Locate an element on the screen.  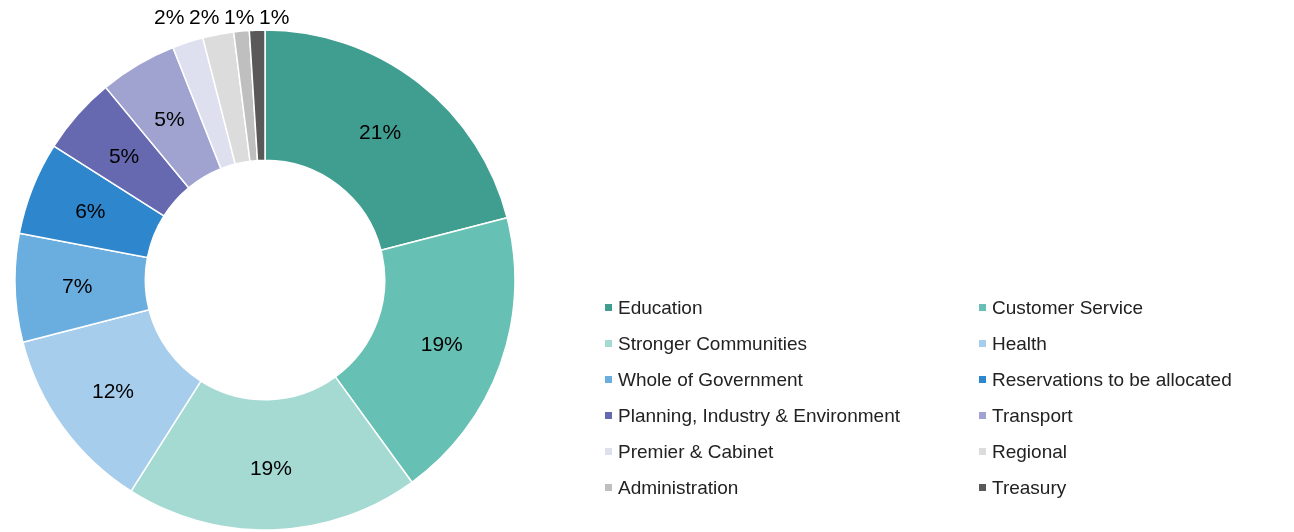
legend-label: Education is located at coordinates (660, 307).